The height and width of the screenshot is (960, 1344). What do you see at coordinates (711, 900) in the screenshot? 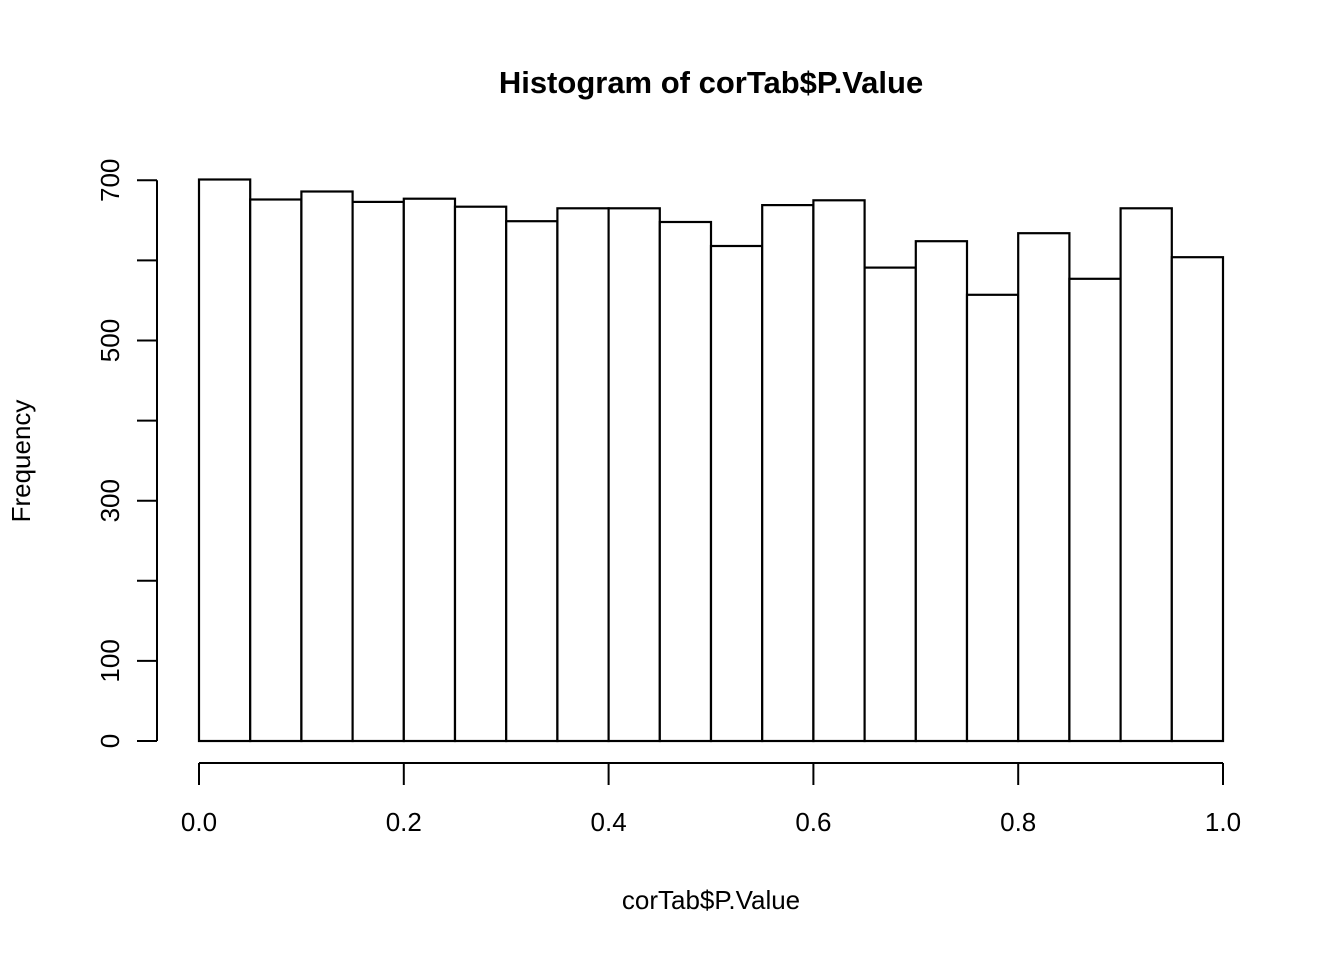
I see `x-axis-label: corTab$P.Value` at bounding box center [711, 900].